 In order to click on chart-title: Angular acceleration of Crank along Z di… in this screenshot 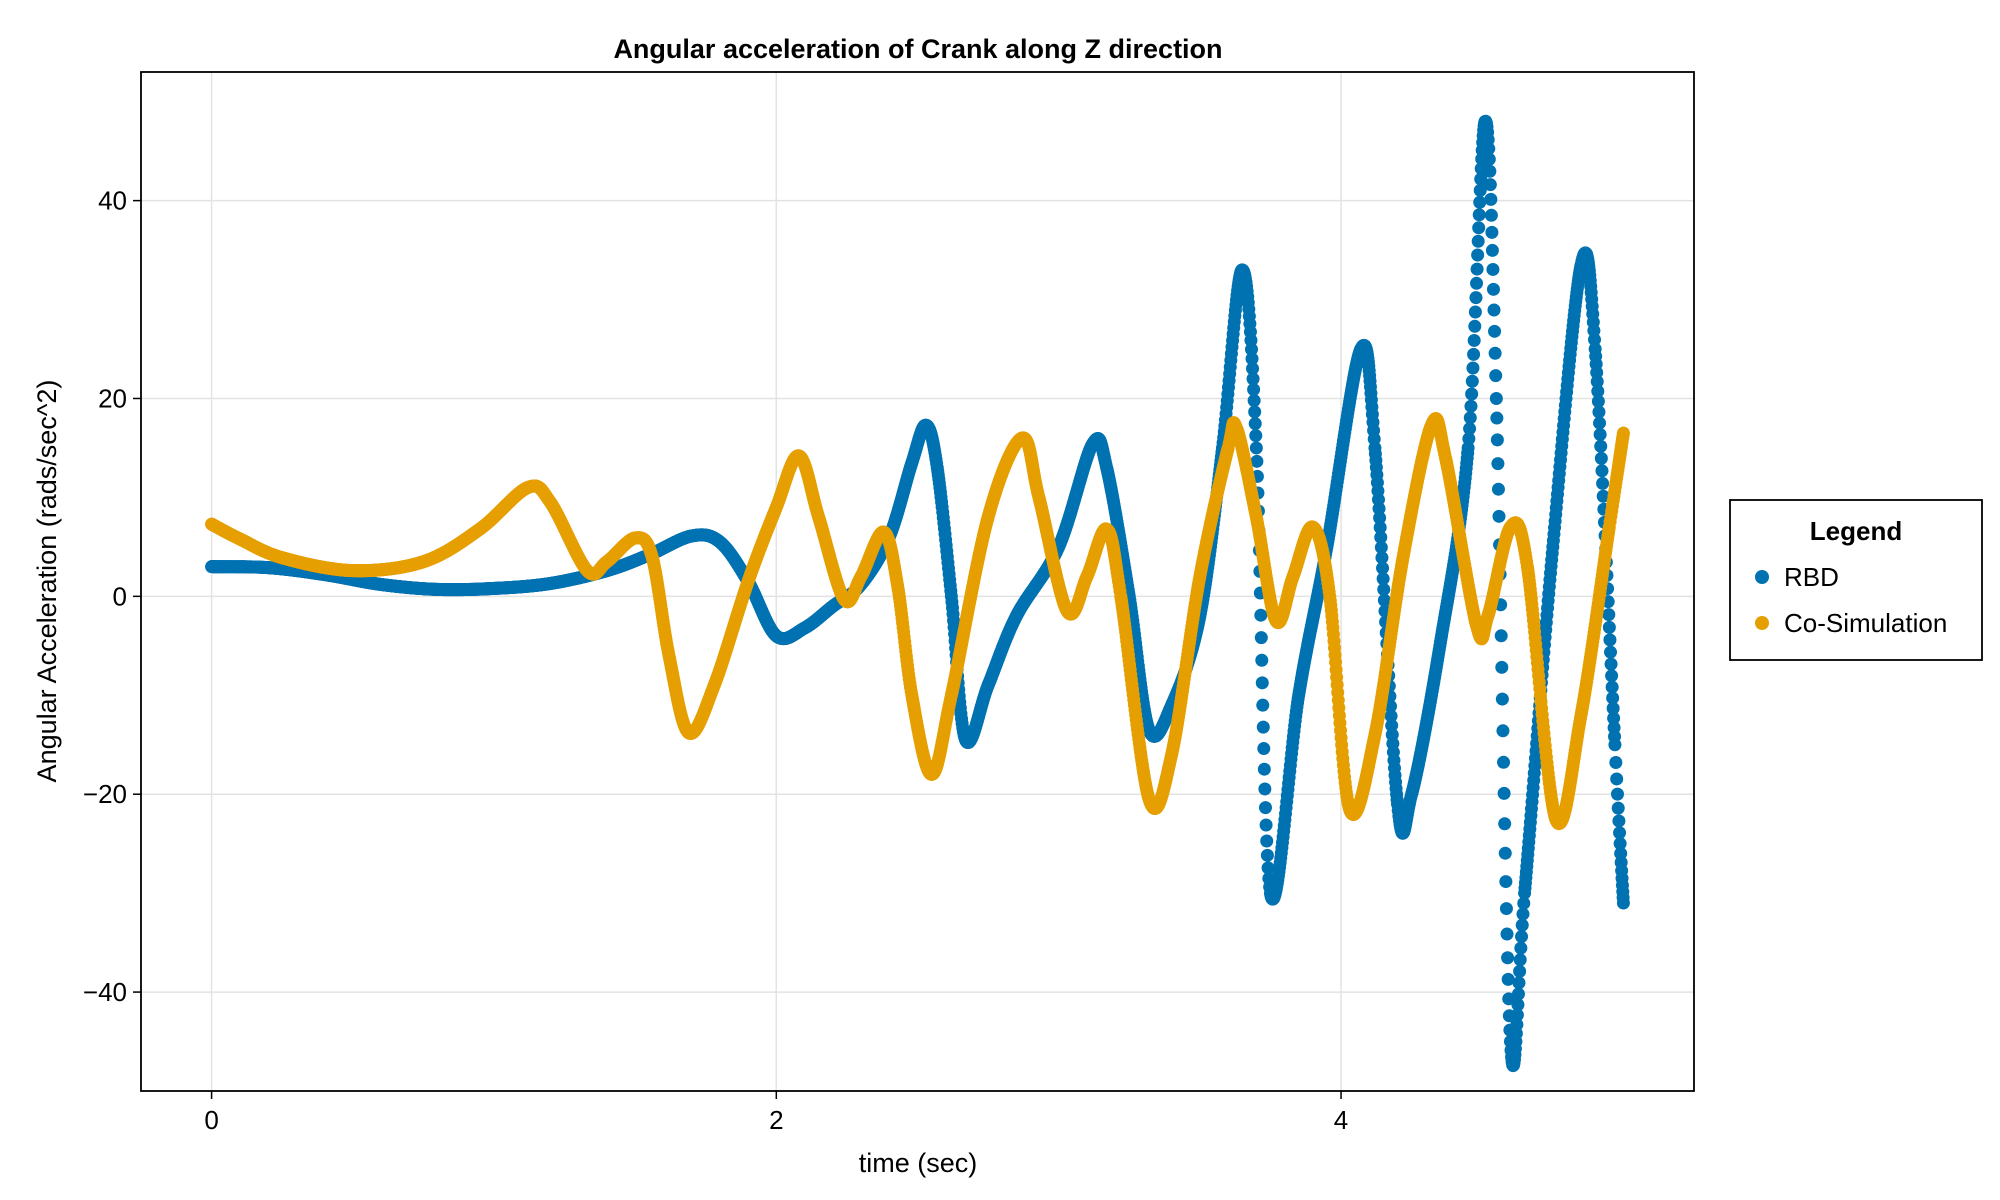, I will do `click(917, 49)`.